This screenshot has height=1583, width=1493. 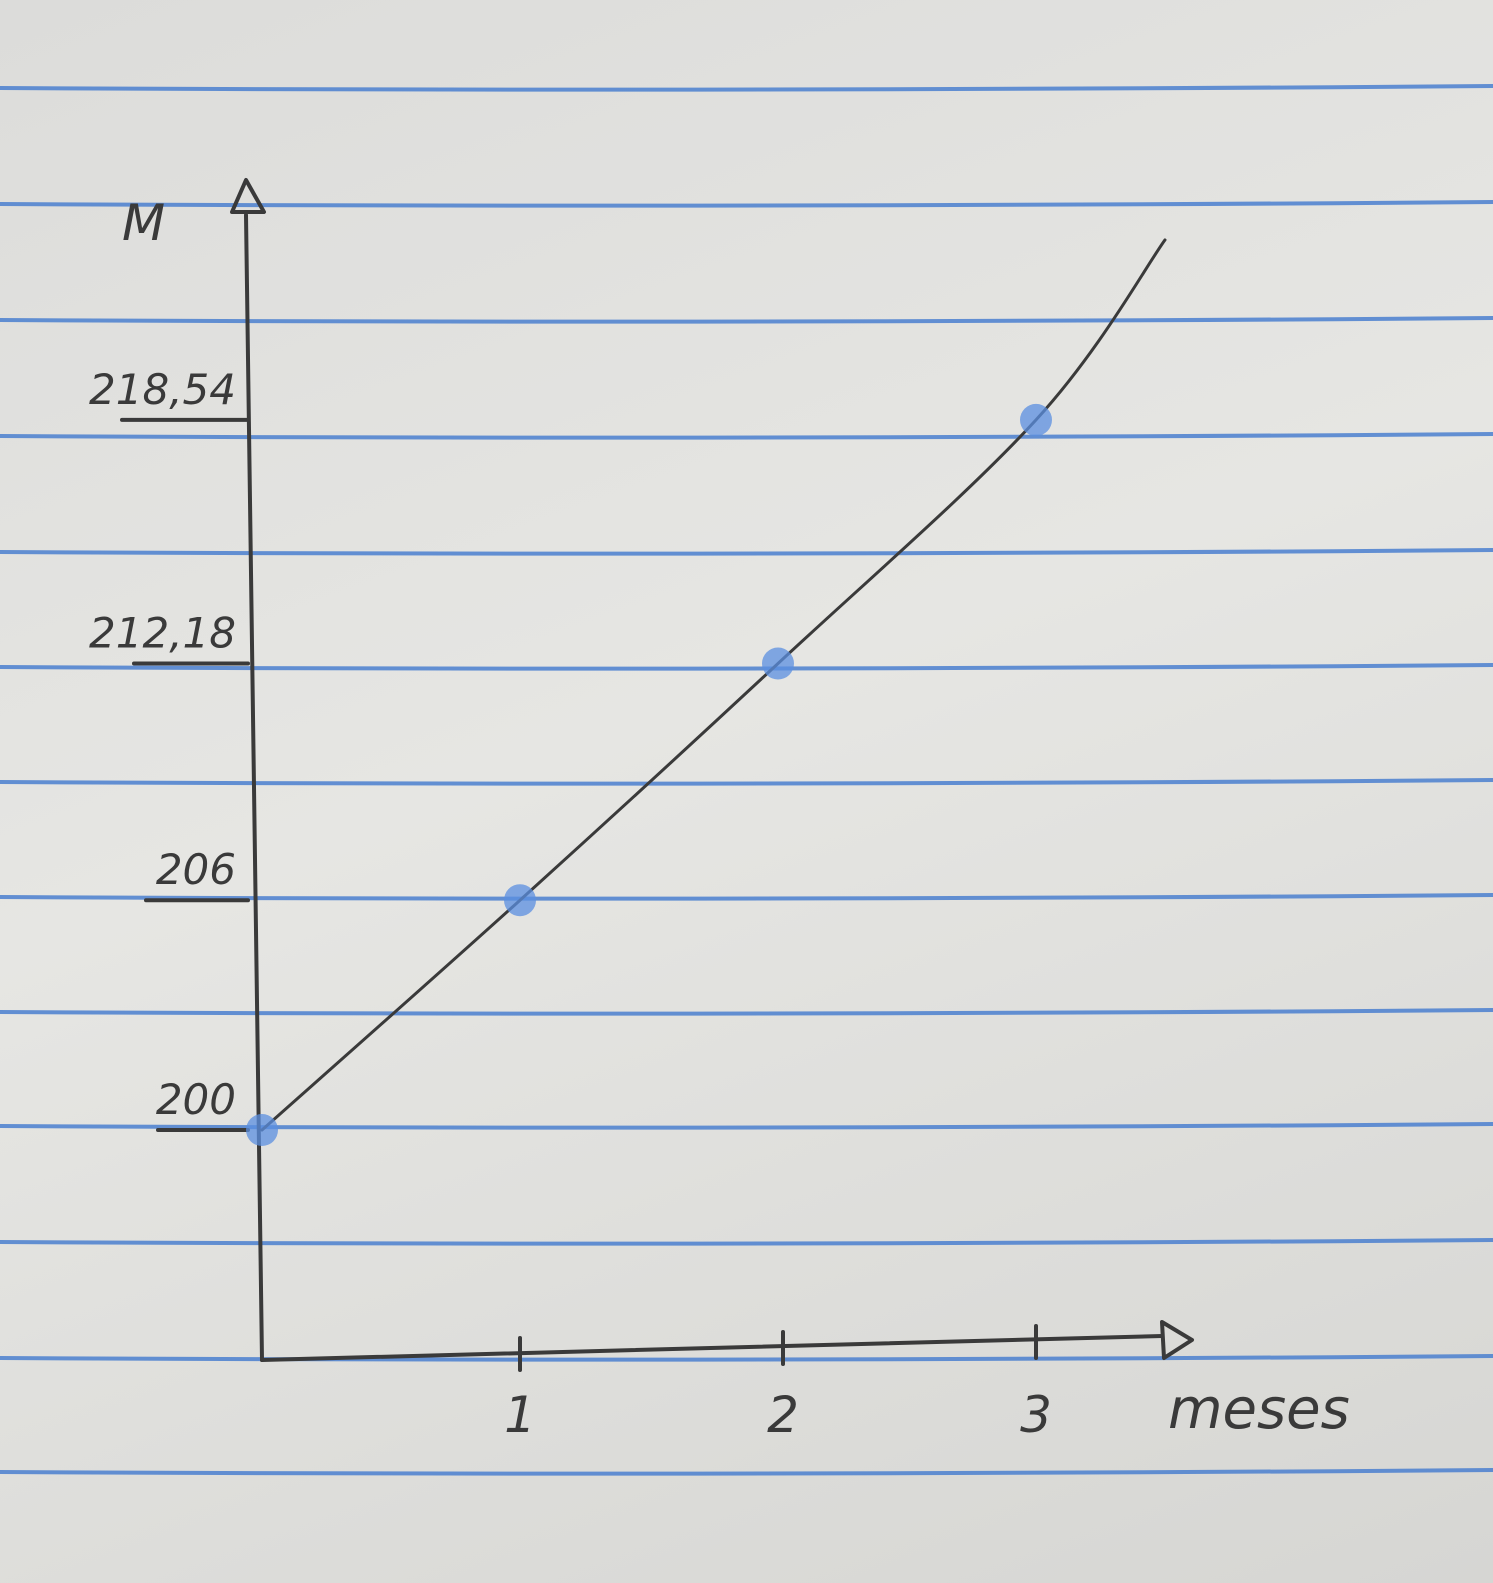 What do you see at coordinates (248, 196) in the screenshot?
I see `y-axis-arrow-icon` at bounding box center [248, 196].